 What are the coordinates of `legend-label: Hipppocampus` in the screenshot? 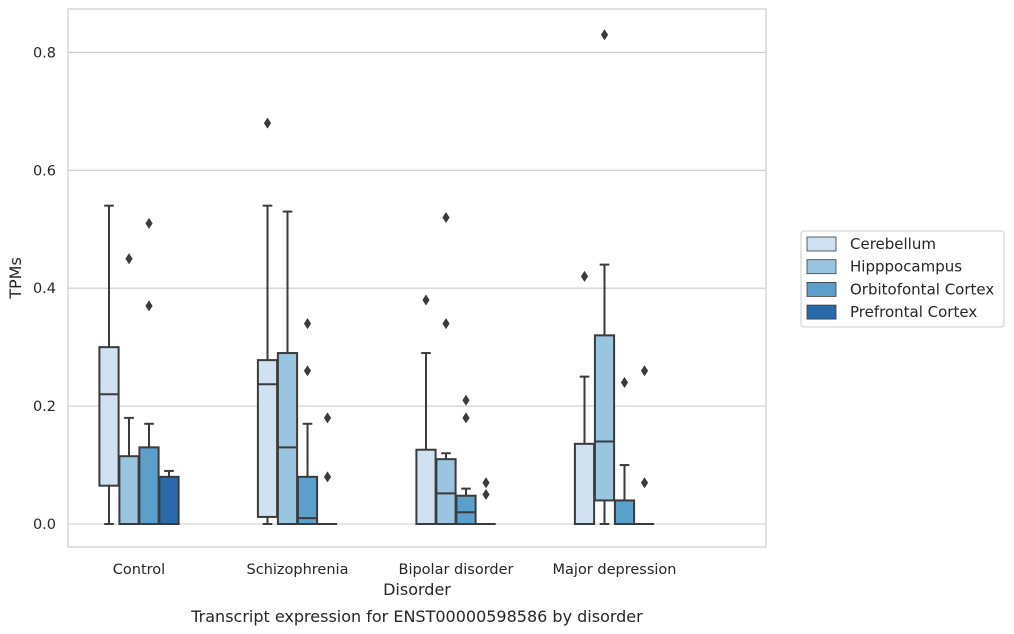 It's located at (906, 267).